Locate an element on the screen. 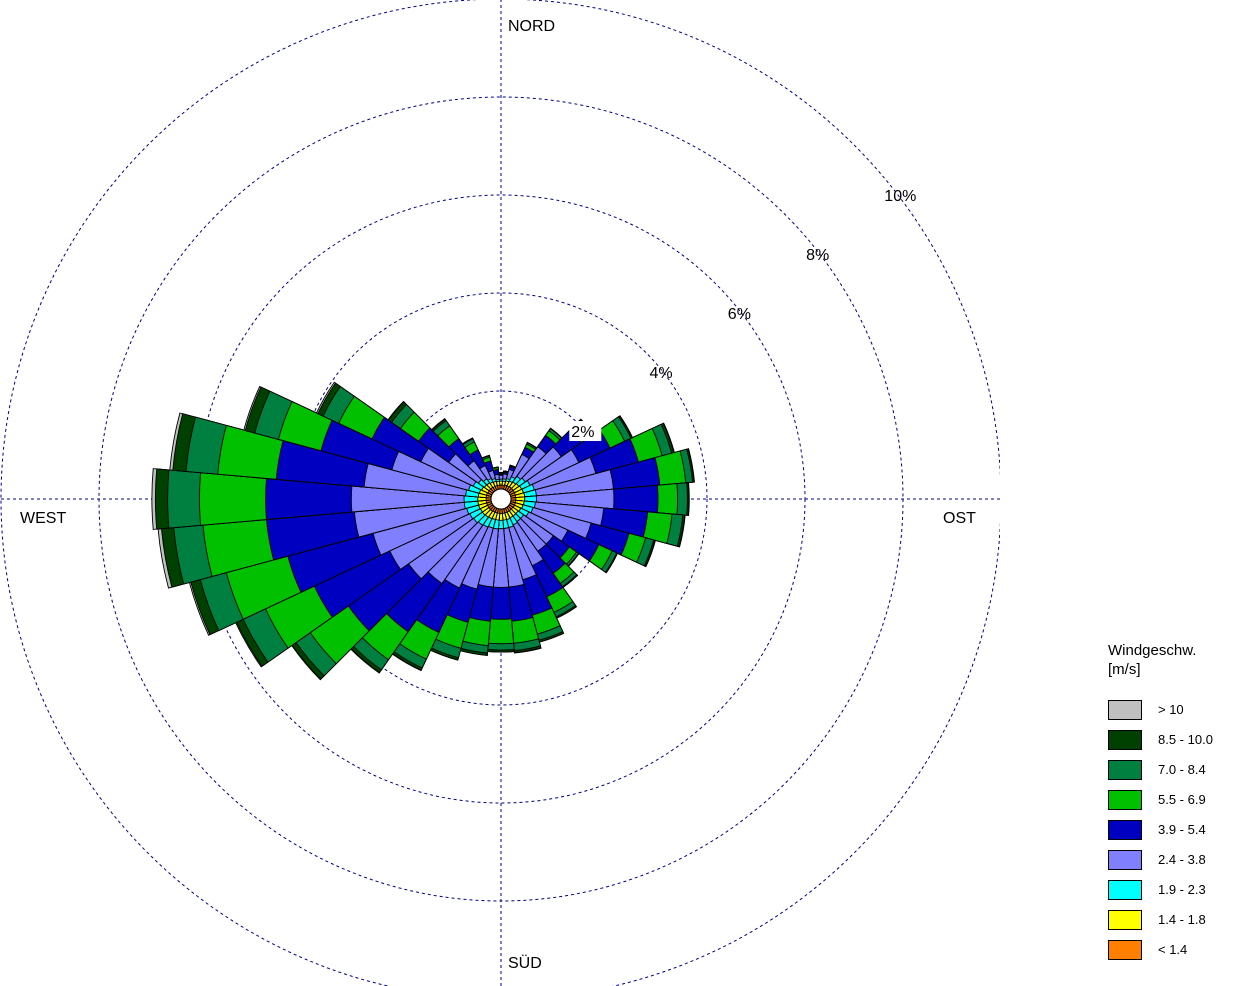  legend-item: 8.5 - 10.0 is located at coordinates (1170, 745).